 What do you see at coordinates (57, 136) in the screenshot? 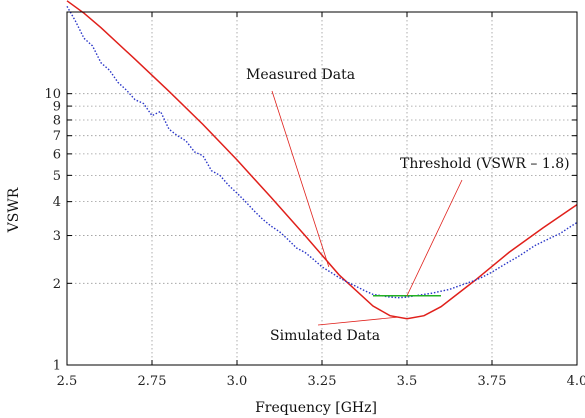
I see `y-tick-label: 7` at bounding box center [57, 136].